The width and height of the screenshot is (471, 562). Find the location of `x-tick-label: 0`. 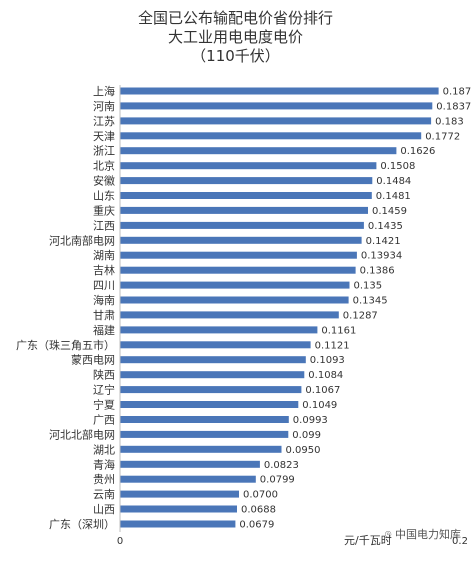

x-tick-label: 0 is located at coordinates (120, 541).